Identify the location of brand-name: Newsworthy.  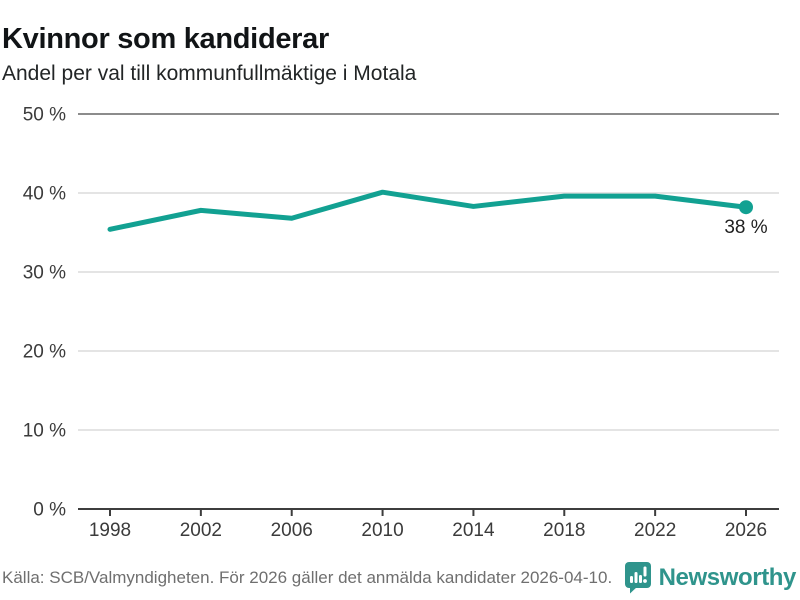
(727, 577).